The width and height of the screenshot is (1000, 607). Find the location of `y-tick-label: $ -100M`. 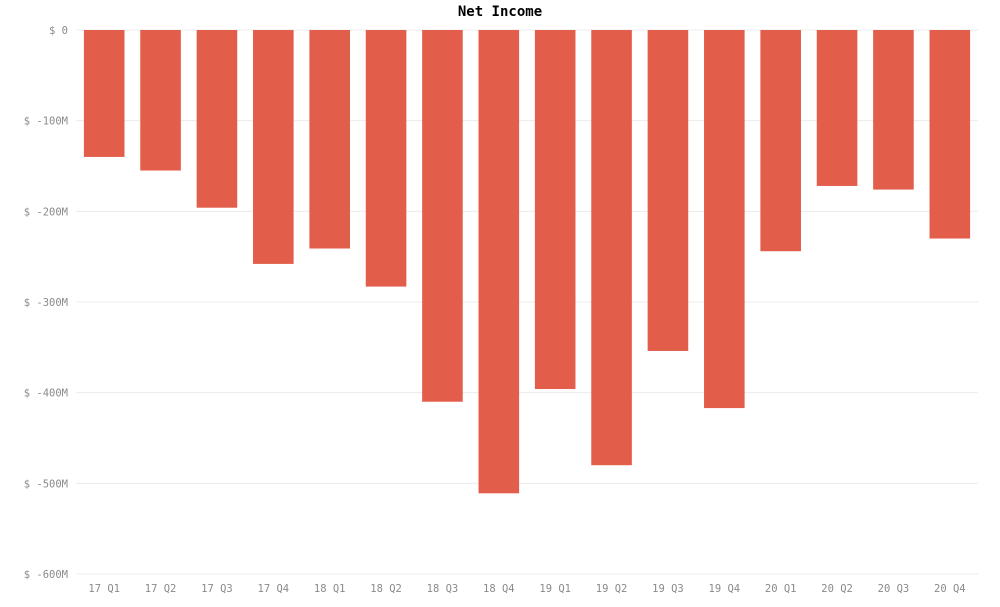

y-tick-label: $ -100M is located at coordinates (46, 122).